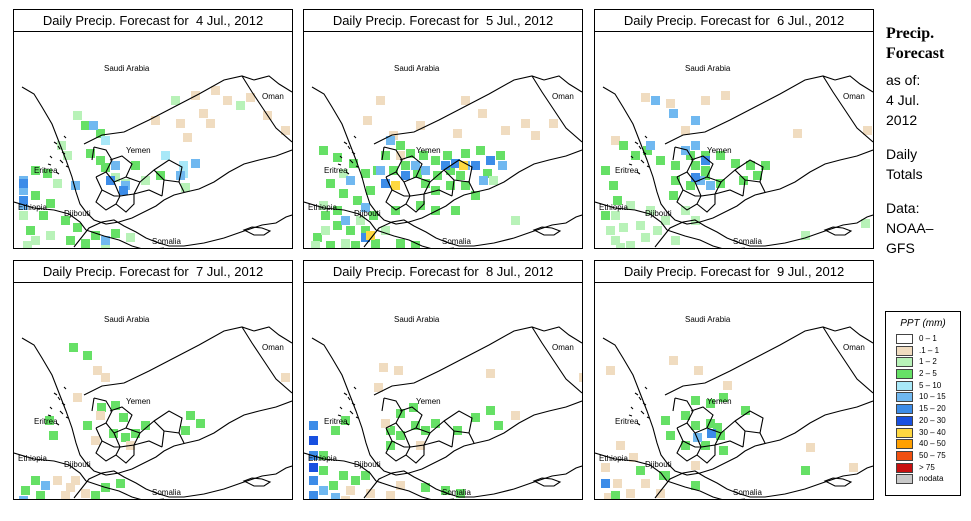 Image resolution: width=971 pixels, height=521 pixels. What do you see at coordinates (903, 208) in the screenshot?
I see `data-line1: Data:` at bounding box center [903, 208].